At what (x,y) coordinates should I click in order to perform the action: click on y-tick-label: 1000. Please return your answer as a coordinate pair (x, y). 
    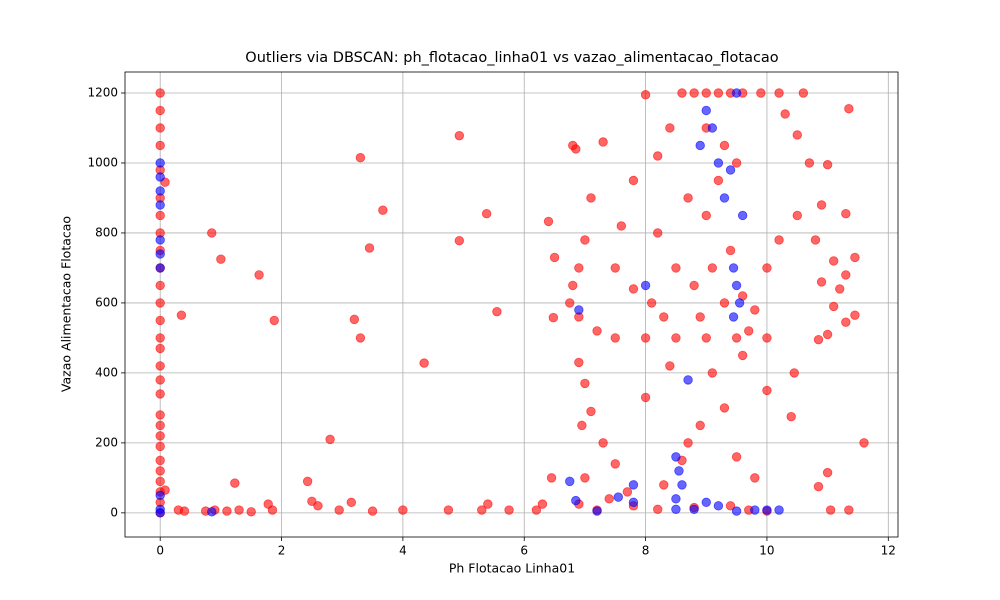
    Looking at the image, I should click on (102, 162).